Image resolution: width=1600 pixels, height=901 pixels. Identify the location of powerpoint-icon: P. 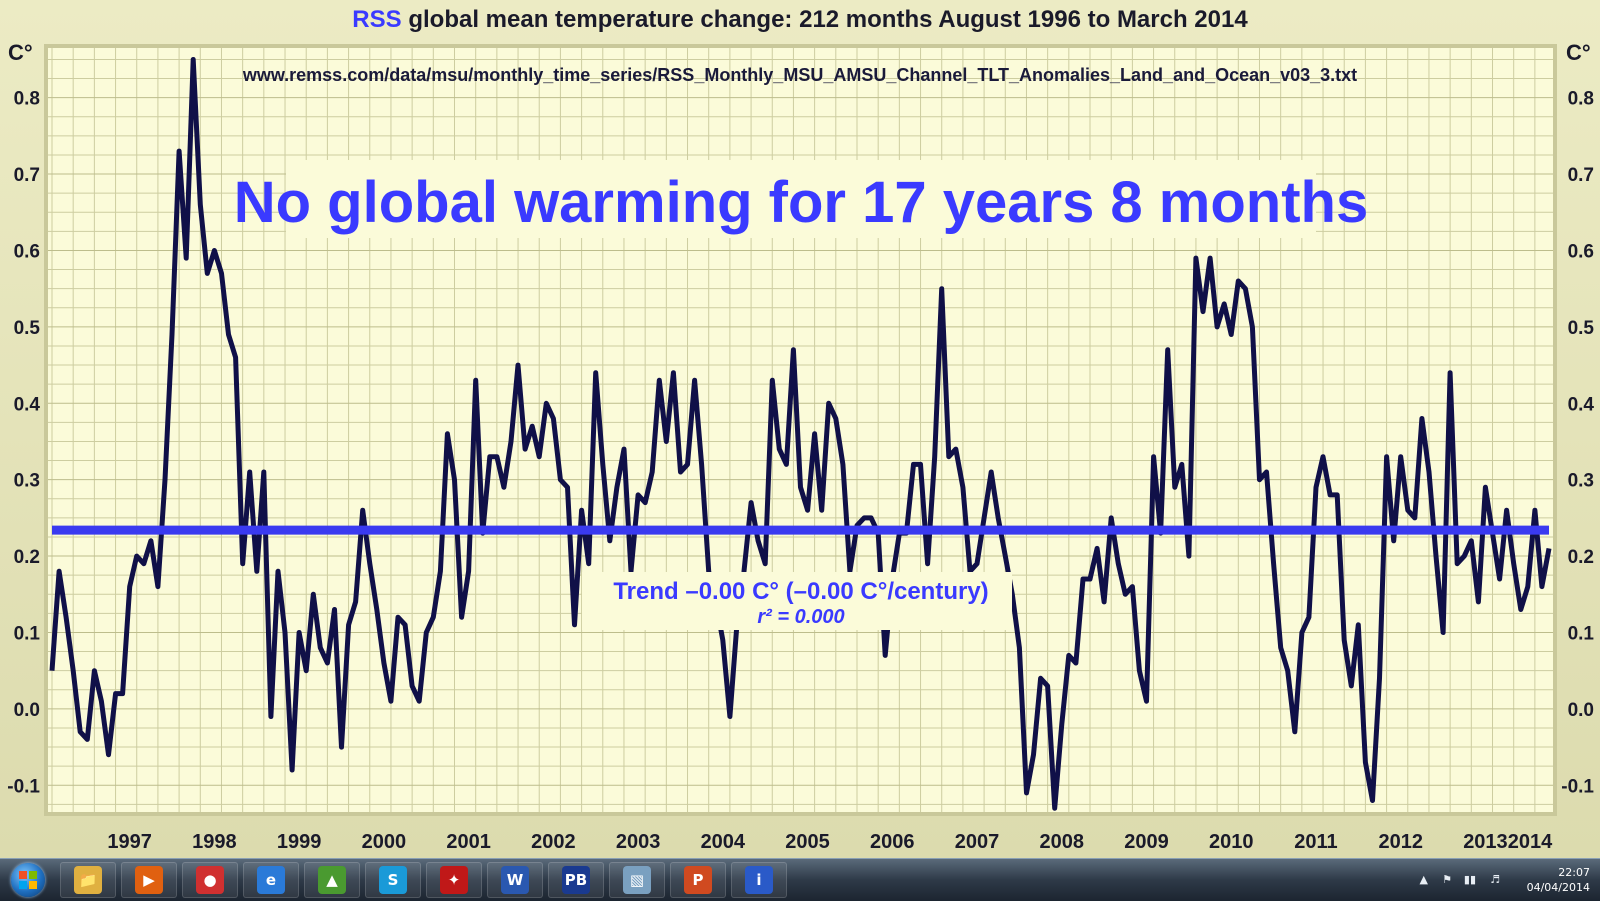
(698, 880).